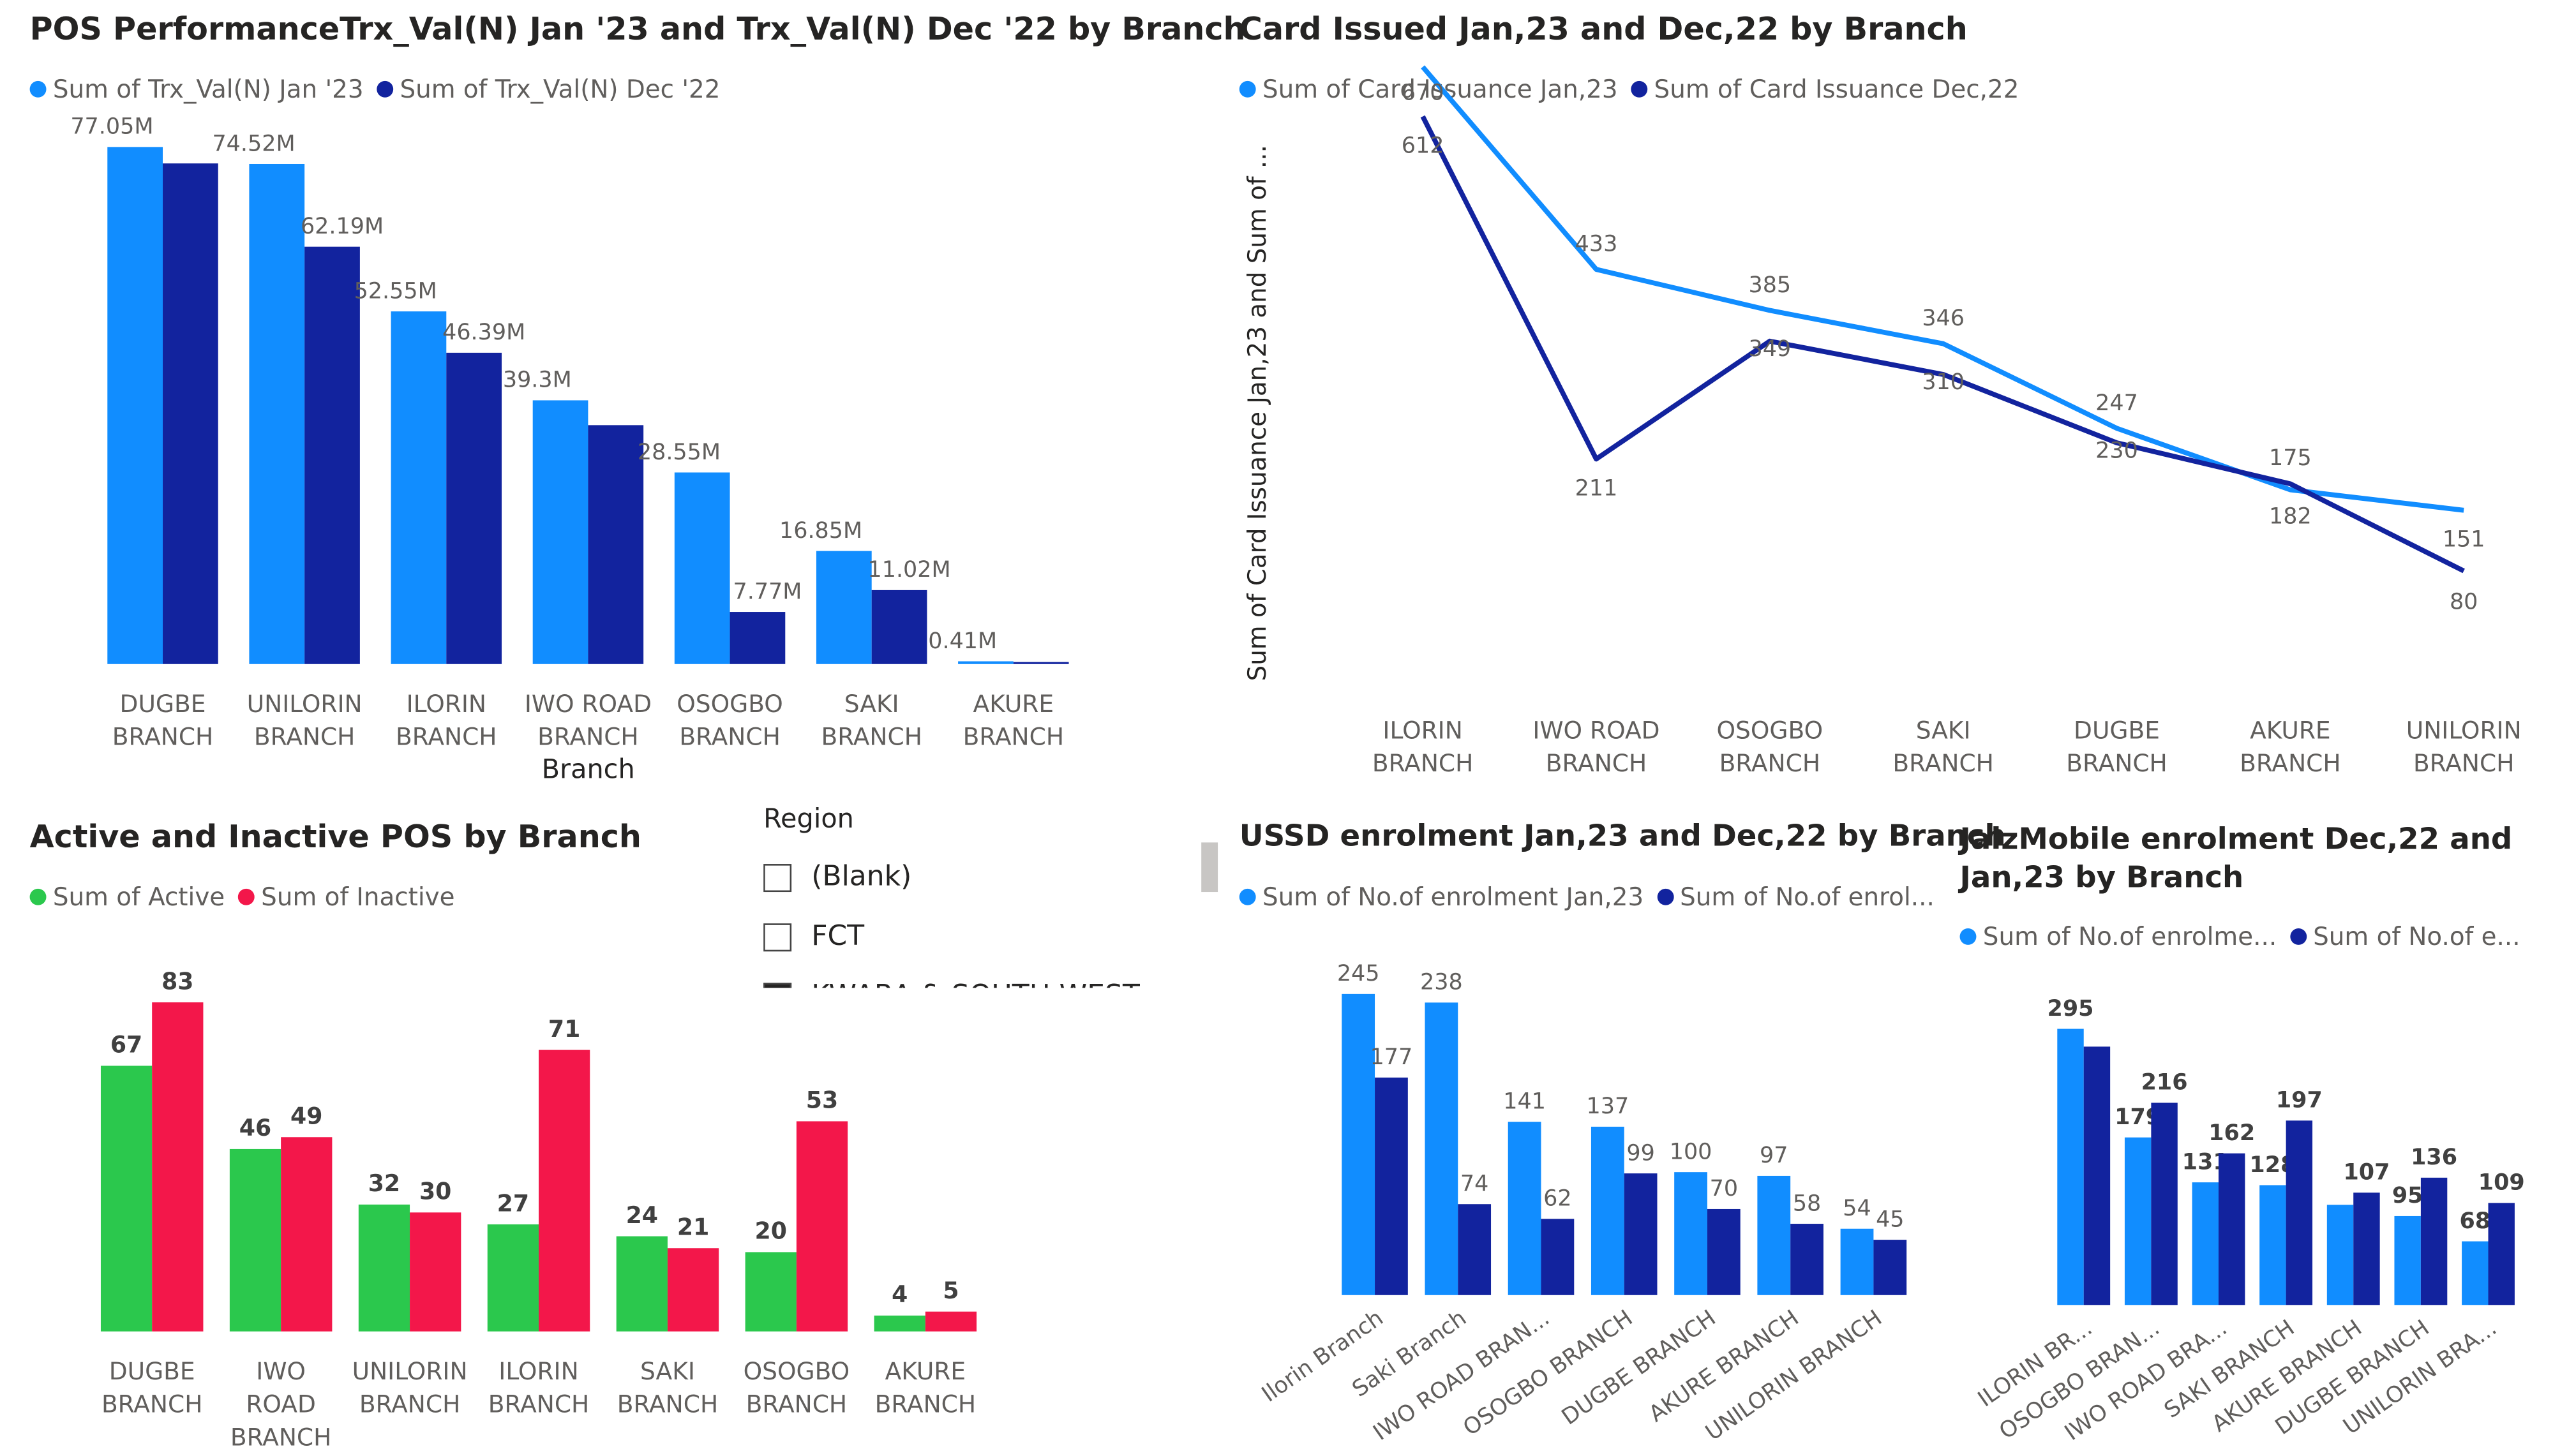 The height and width of the screenshot is (1456, 2553). Describe the element at coordinates (1836, 89) in the screenshot. I see `legend-label: Sum of Card Issuance Dec,22` at that location.